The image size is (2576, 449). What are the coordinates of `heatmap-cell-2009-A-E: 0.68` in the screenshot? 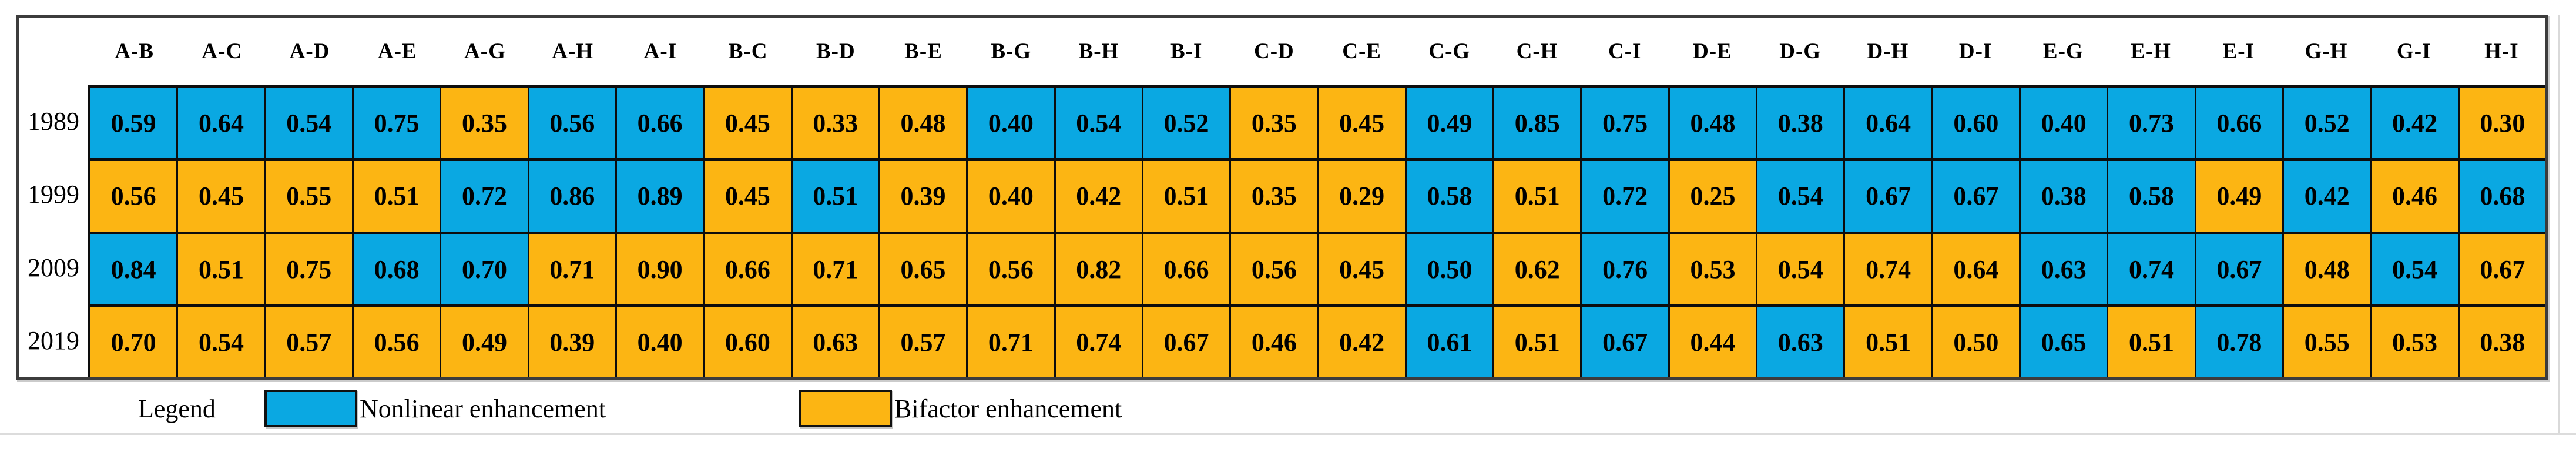 It's located at (396, 269).